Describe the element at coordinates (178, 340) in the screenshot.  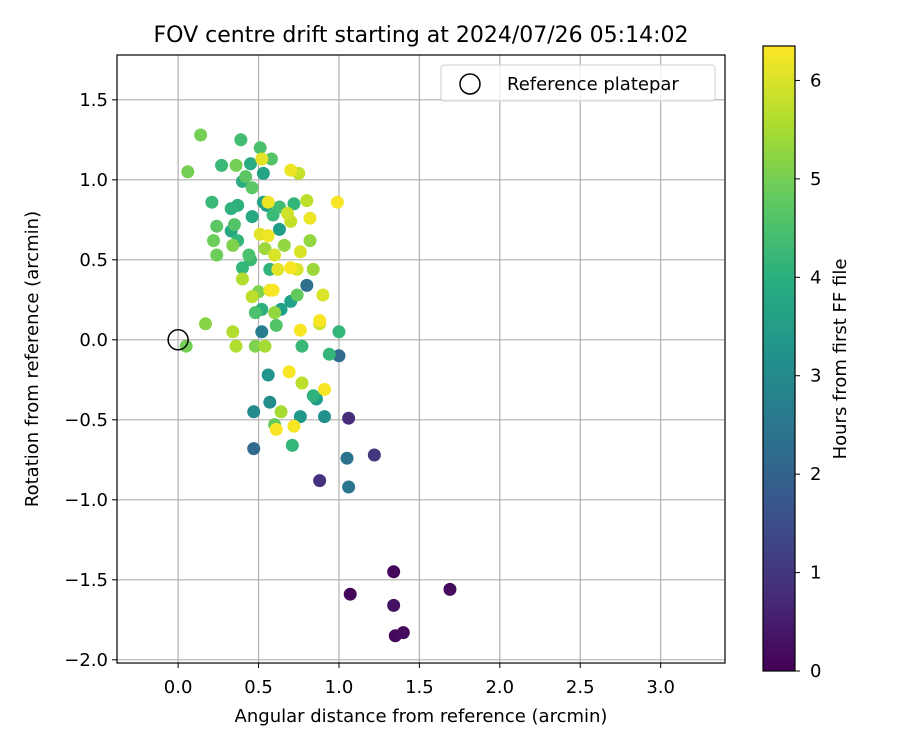
I see `reference-platepar-marker` at that location.